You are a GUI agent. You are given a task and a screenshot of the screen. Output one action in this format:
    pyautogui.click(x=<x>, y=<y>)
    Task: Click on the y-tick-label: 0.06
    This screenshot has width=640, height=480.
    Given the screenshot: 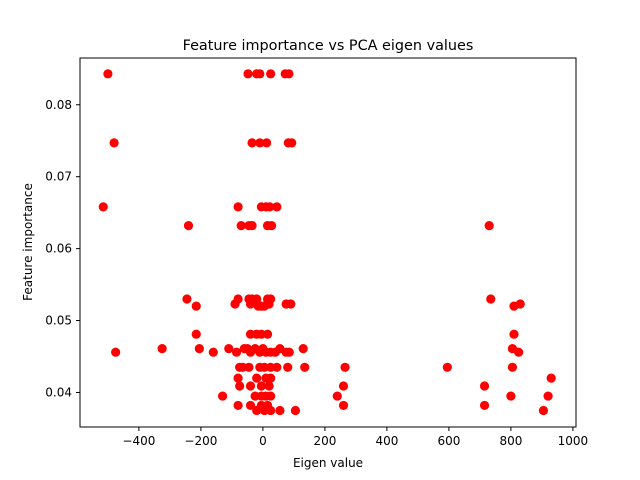 What is the action you would take?
    pyautogui.click(x=58, y=249)
    